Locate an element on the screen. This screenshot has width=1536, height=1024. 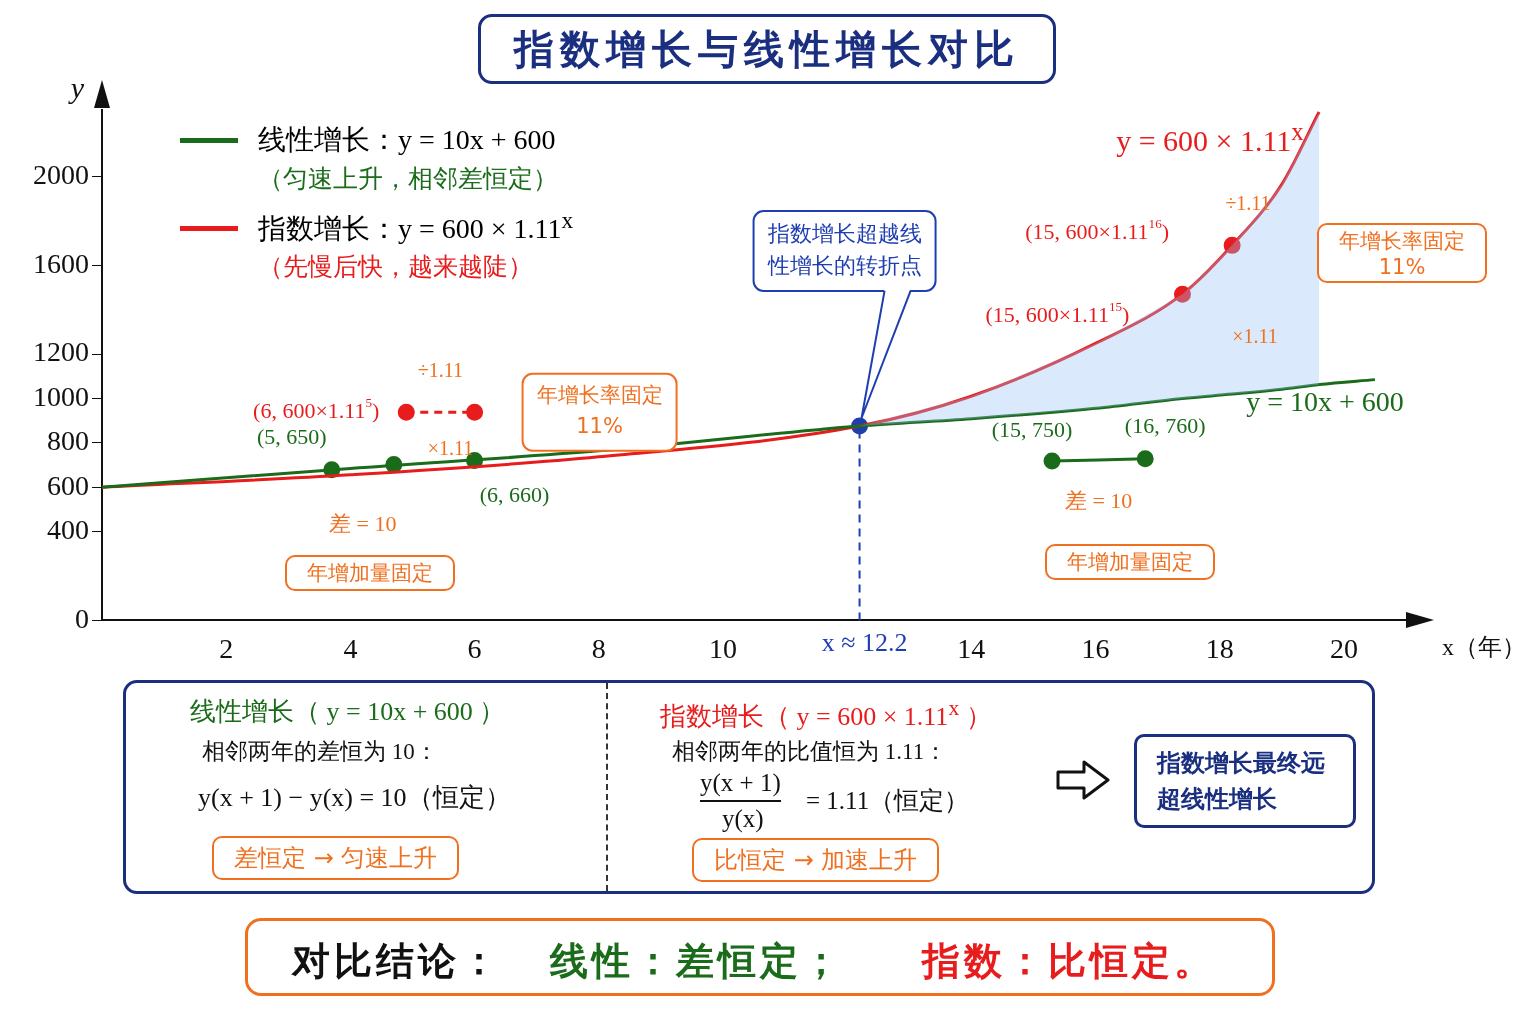
y-tick-label: 1200 is located at coordinates (61, 352).